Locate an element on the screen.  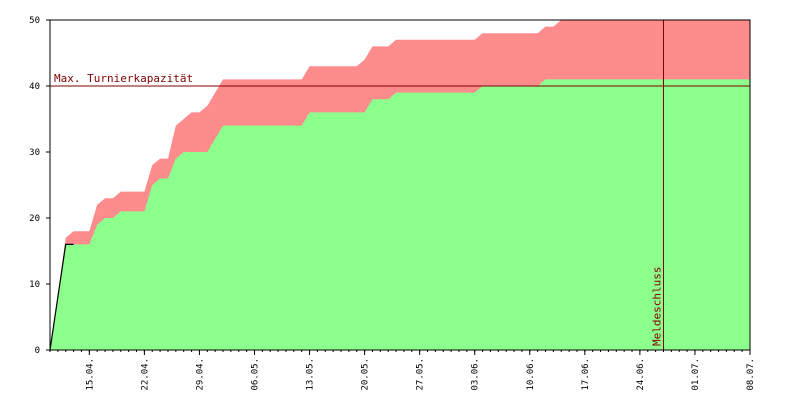
y-tick-label: 40 is located at coordinates (34, 87).